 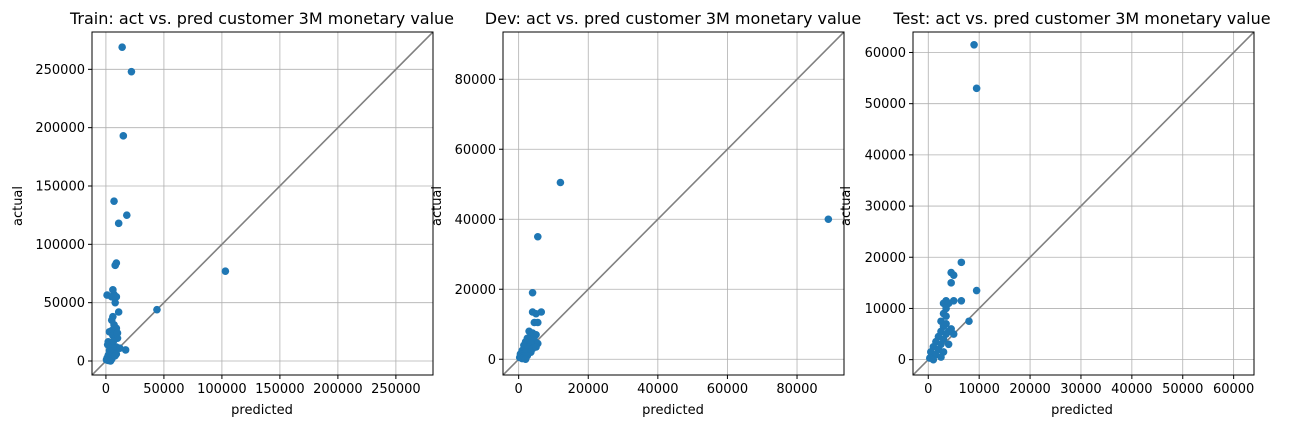 I want to click on x-tick-label: 200000, so click(x=338, y=389).